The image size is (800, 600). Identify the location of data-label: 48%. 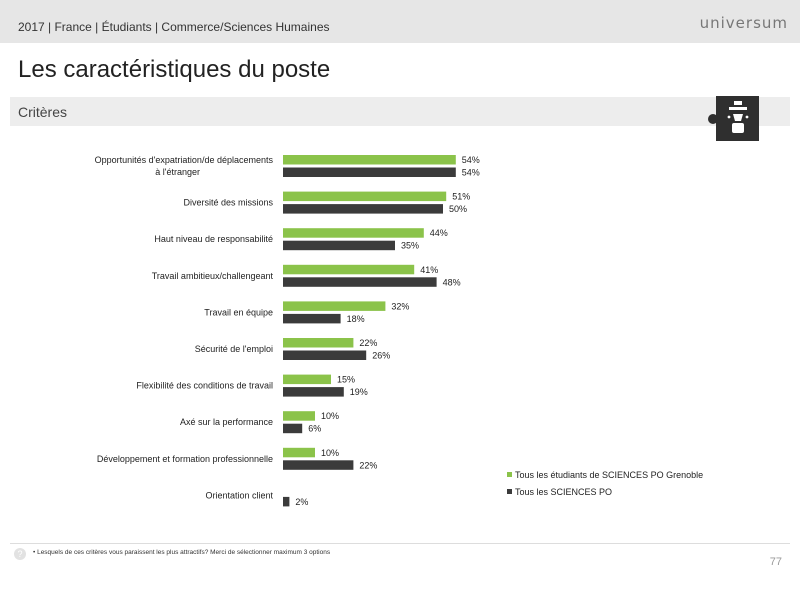
(452, 282).